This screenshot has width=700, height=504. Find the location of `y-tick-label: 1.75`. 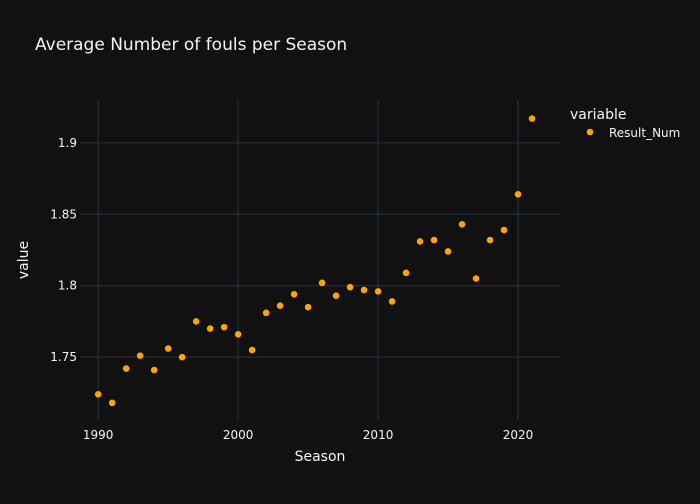

y-tick-label: 1.75 is located at coordinates (63, 357).